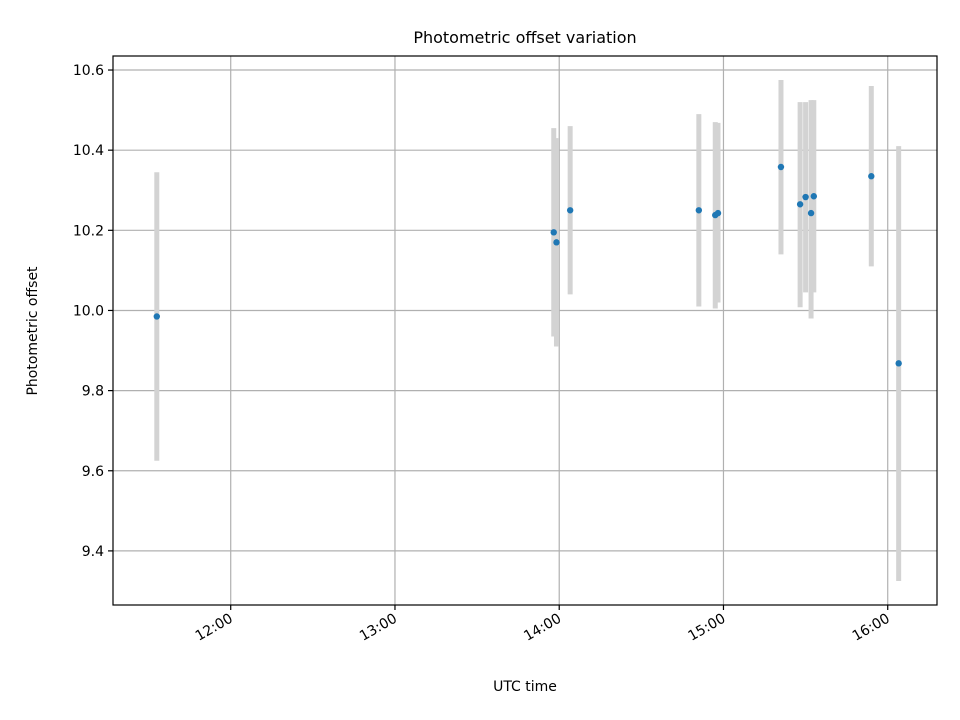 The height and width of the screenshot is (720, 960). Describe the element at coordinates (33, 331) in the screenshot. I see `y-axis-label: Photometric offset` at that location.